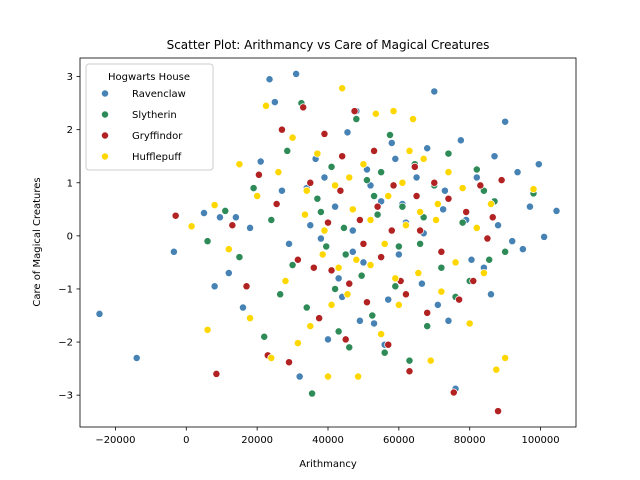 The height and width of the screenshot is (480, 640). What do you see at coordinates (328, 440) in the screenshot?
I see `x-tick-label: 40000` at bounding box center [328, 440].